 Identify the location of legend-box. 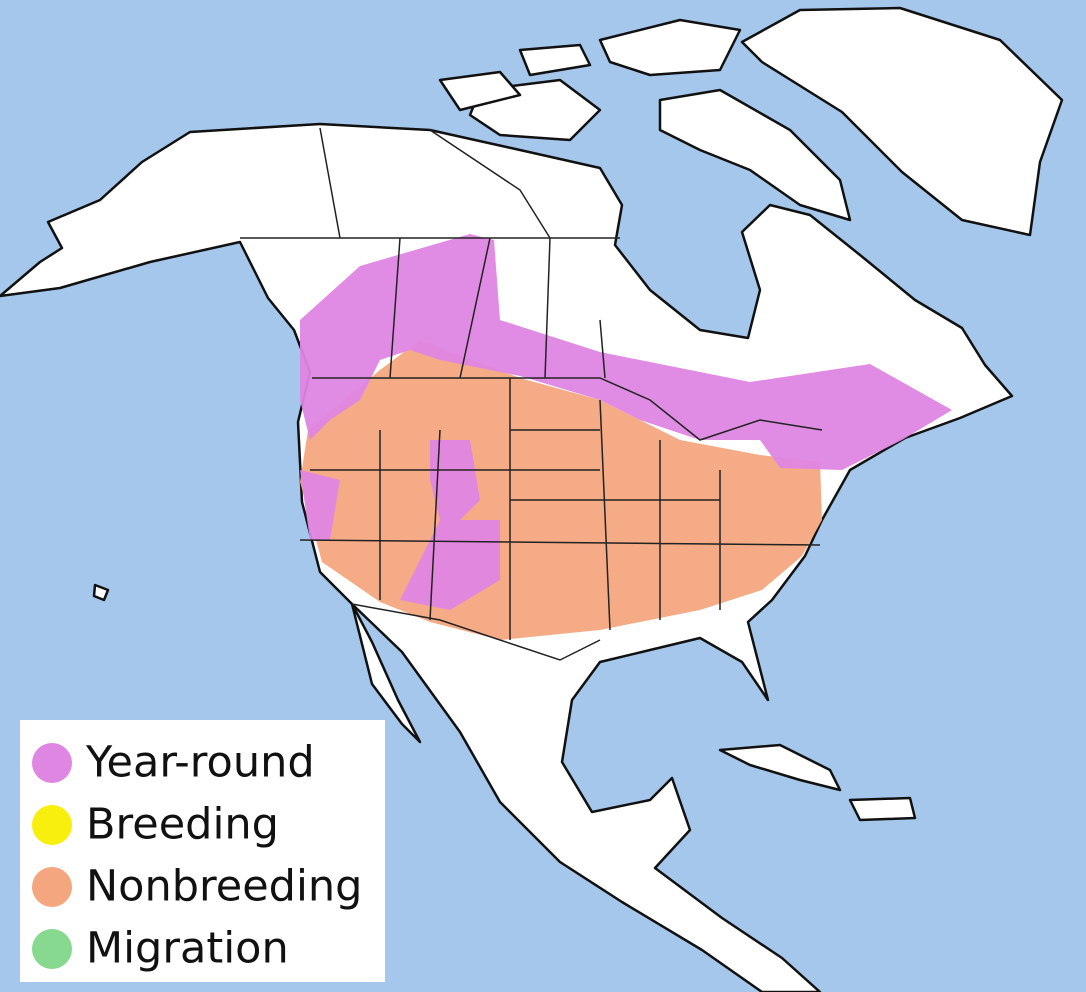
(202, 851).